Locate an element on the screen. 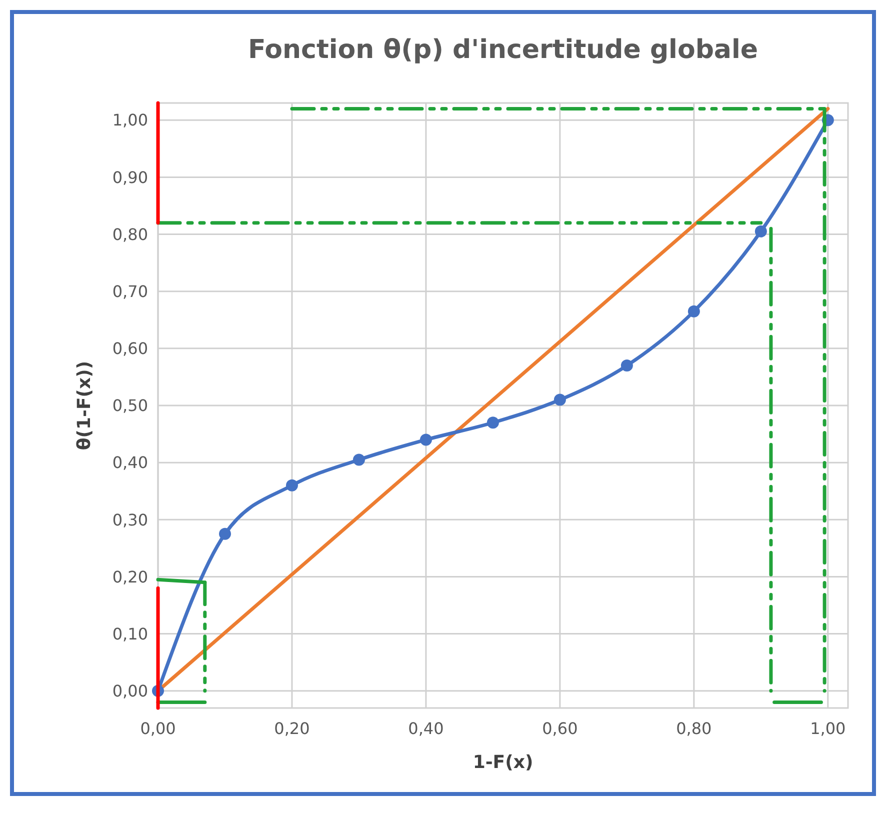  y-tick-label: 0,70 is located at coordinates (130, 291).